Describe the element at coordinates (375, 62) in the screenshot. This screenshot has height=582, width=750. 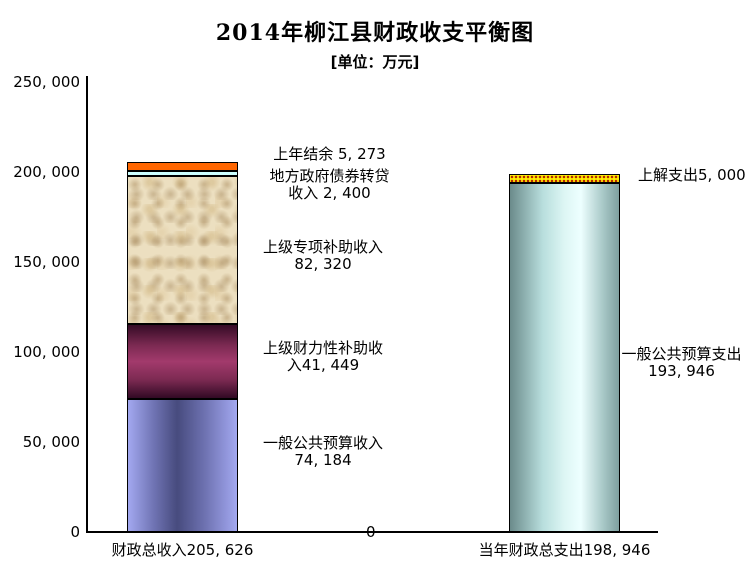
I see `chart-subtitle: [单位：万元]` at that location.